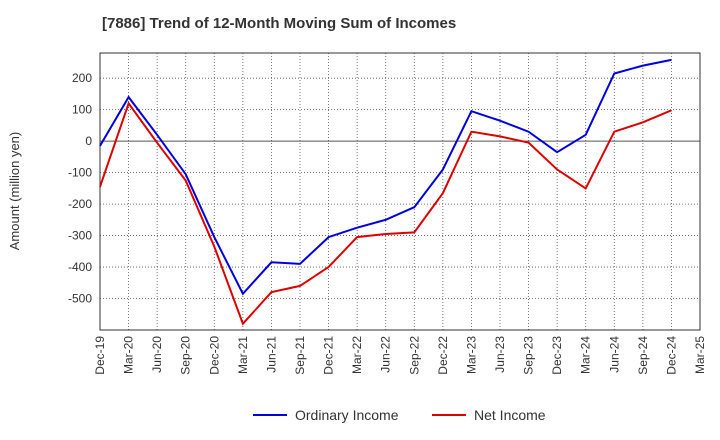 The width and height of the screenshot is (720, 440). Describe the element at coordinates (557, 355) in the screenshot. I see `x-tick-label: Dec-23` at that location.